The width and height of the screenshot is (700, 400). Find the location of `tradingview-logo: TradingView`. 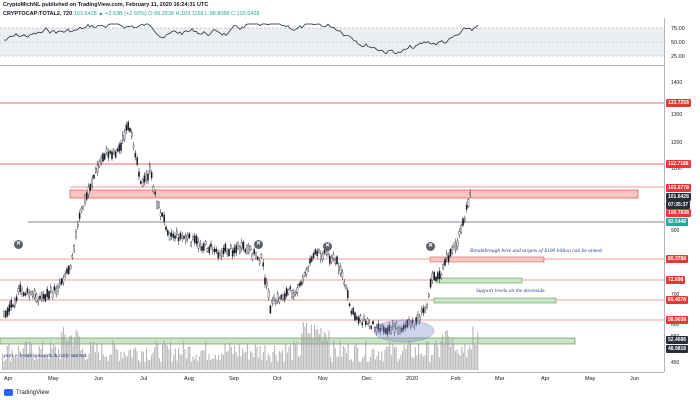

tradingview-logo: TradingView is located at coordinates (26, 392).